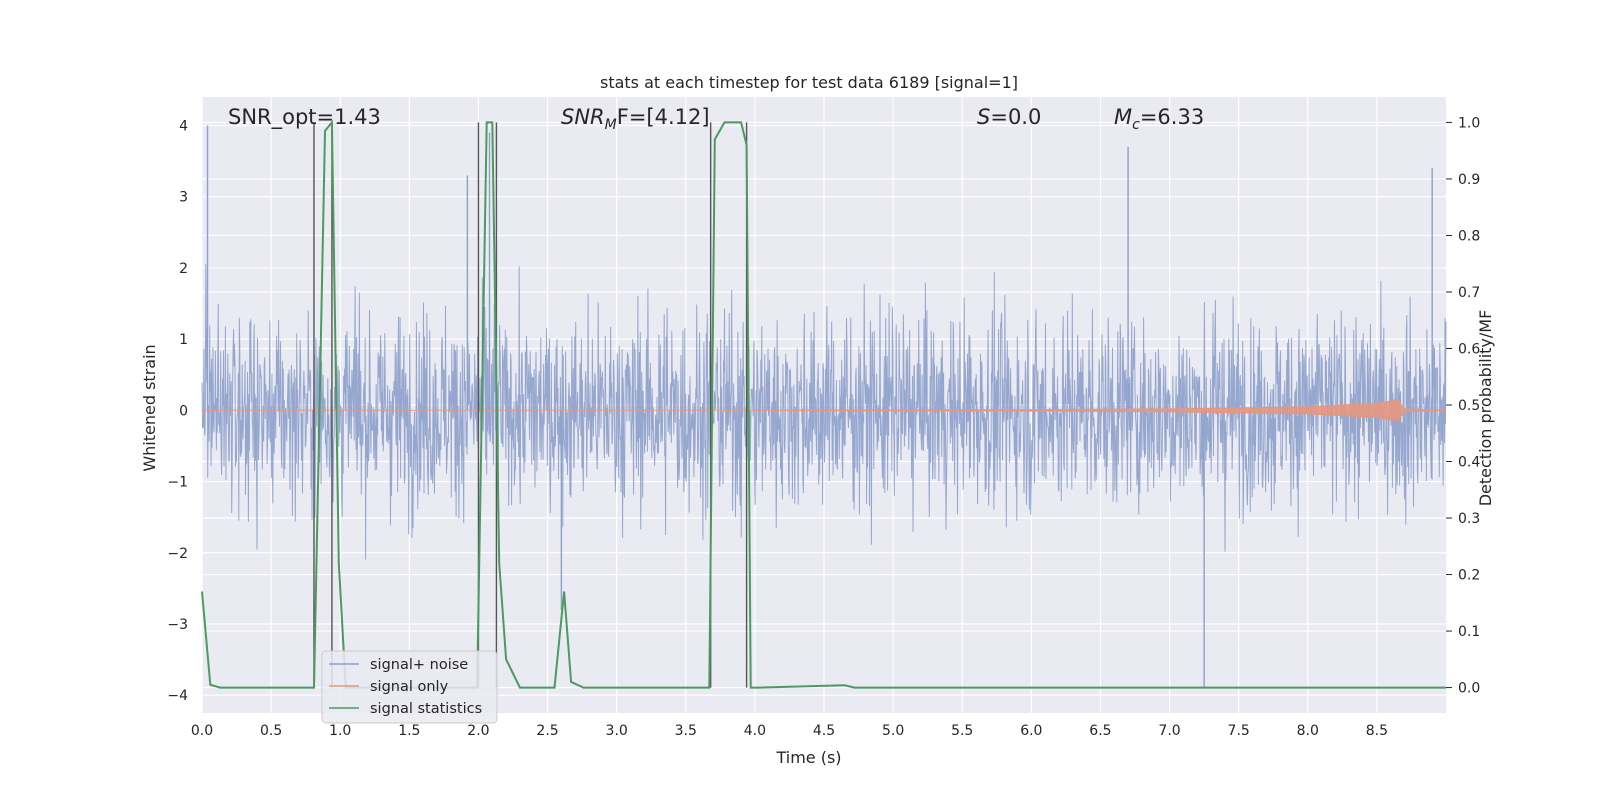 This screenshot has height=800, width=1600. What do you see at coordinates (1469, 180) in the screenshot?
I see `y-right-tick-label: 0.9` at bounding box center [1469, 180].